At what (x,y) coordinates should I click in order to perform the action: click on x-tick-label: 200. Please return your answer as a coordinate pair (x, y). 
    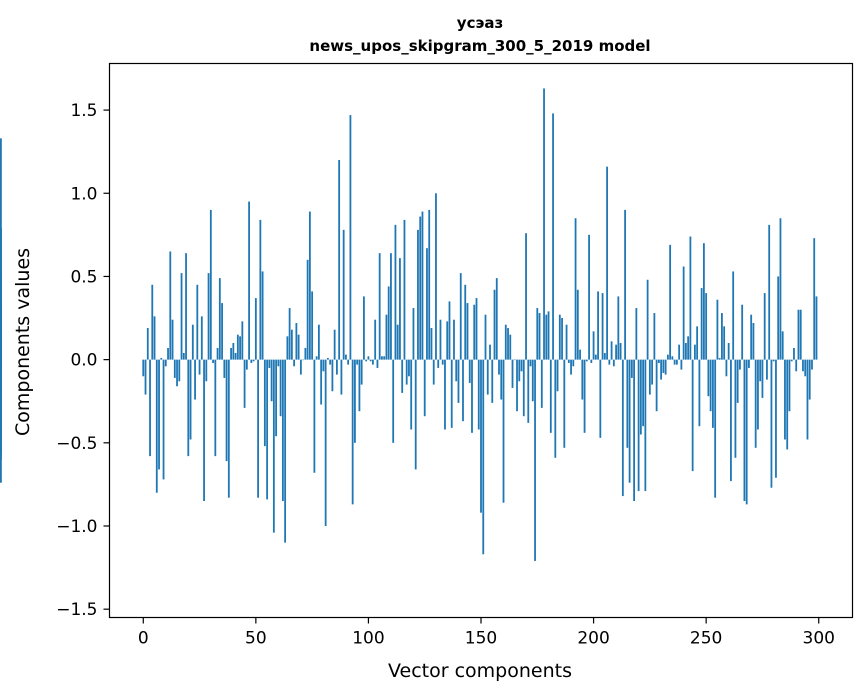
    Looking at the image, I should click on (593, 639).